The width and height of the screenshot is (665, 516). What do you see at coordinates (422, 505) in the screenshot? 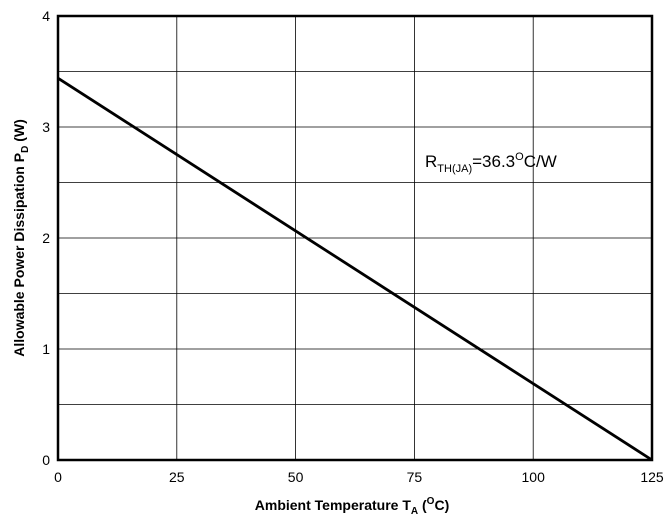
I see `x-axis-label-open: (` at bounding box center [422, 505].